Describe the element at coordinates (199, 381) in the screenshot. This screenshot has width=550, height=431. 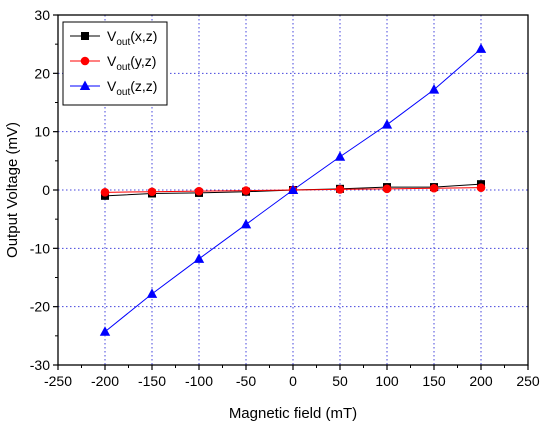
I see `x-tick-label: -100` at that location.